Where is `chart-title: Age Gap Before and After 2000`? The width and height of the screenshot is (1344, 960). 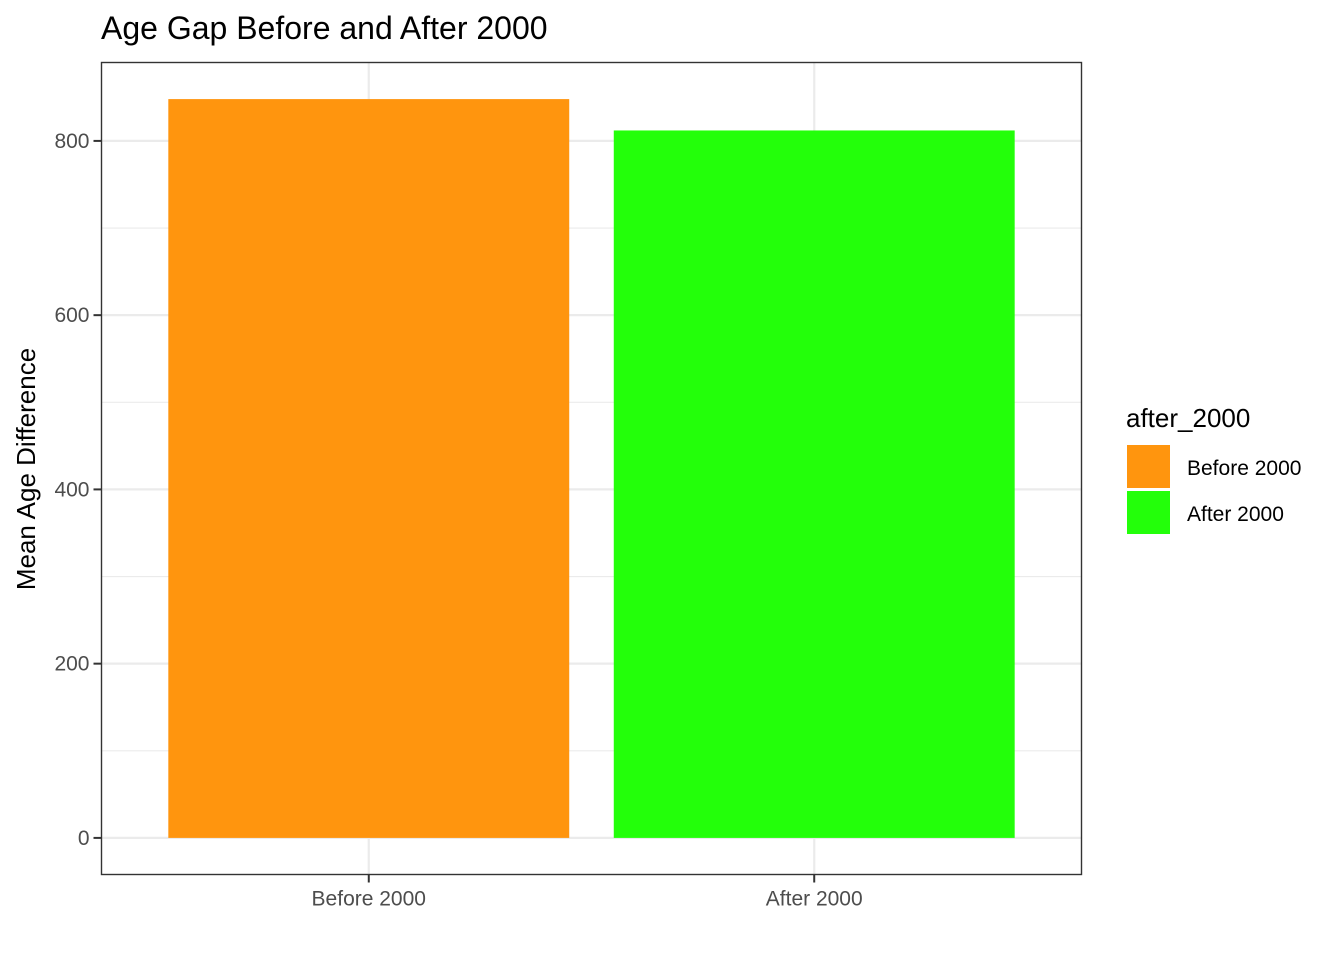 chart-title: Age Gap Before and After 2000 is located at coordinates (324, 28).